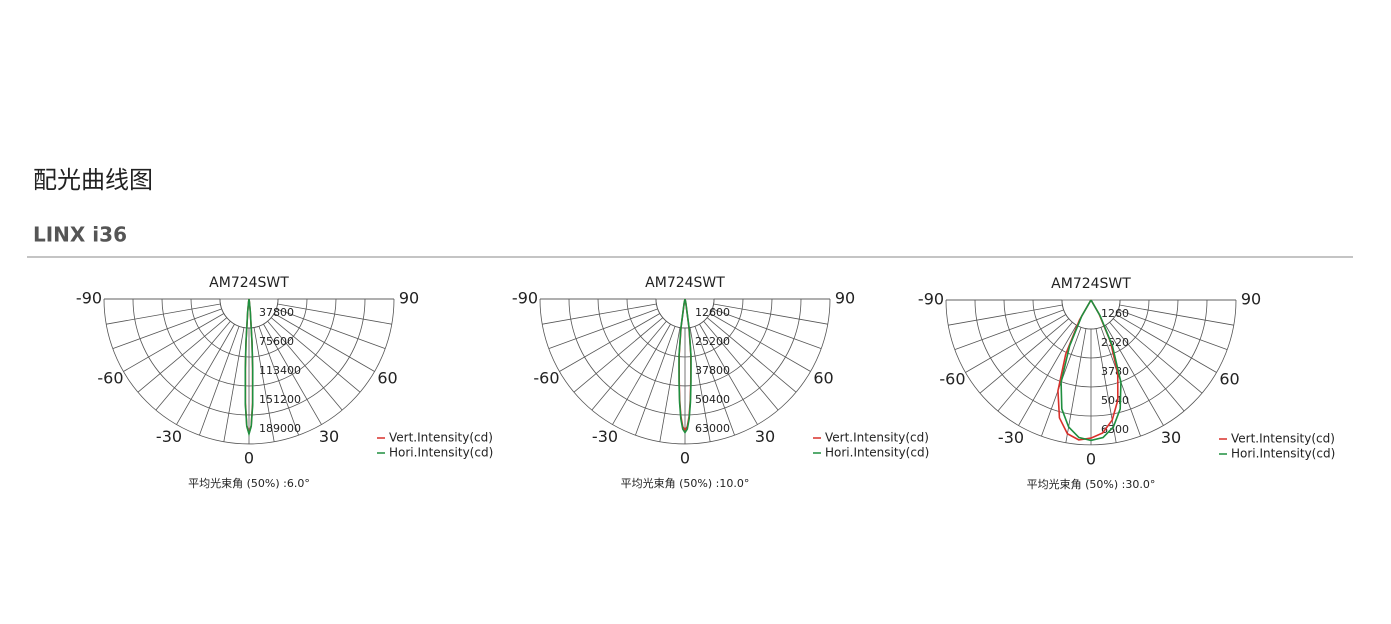 Image resolution: width=1391 pixels, height=624 pixels. What do you see at coordinates (1115, 313) in the screenshot?
I see `r-tick-label: 1260` at bounding box center [1115, 313].